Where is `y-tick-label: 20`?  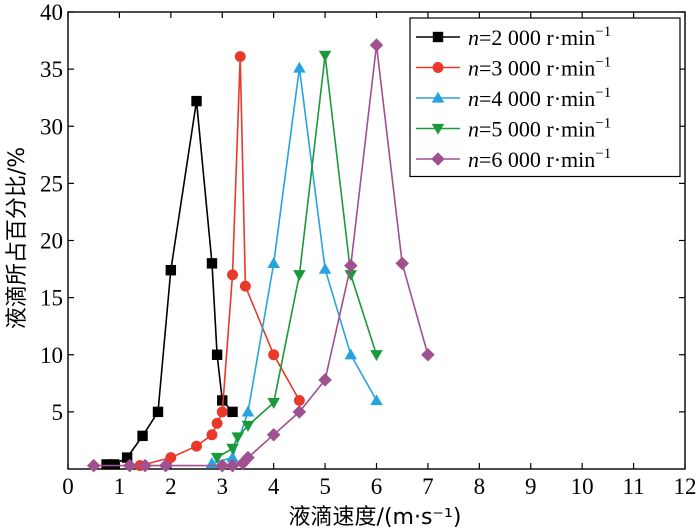
y-tick-label: 20 is located at coordinates (51, 241).